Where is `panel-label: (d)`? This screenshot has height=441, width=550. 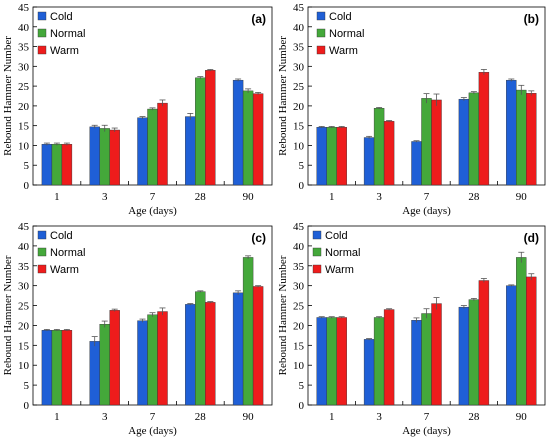 panel-label: (d) is located at coordinates (531, 238).